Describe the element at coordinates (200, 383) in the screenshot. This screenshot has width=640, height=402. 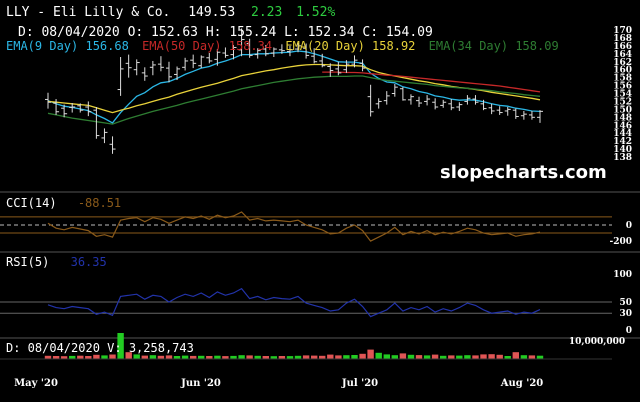
I see `x-tick-label: Jun '20` at that location.